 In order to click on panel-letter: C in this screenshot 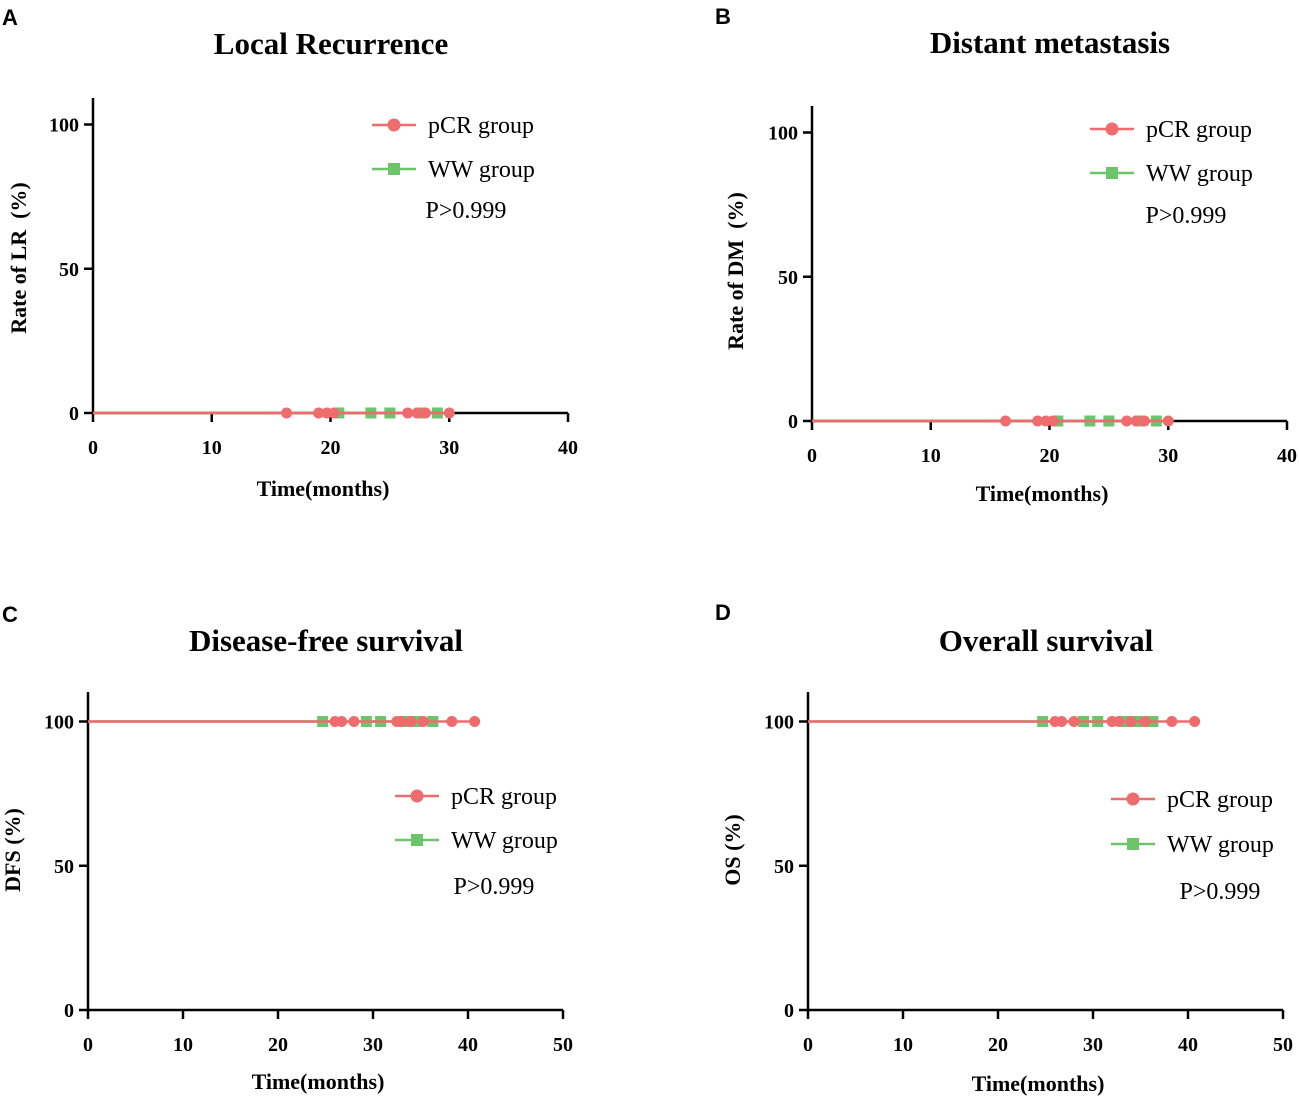, I will do `click(10, 614)`.